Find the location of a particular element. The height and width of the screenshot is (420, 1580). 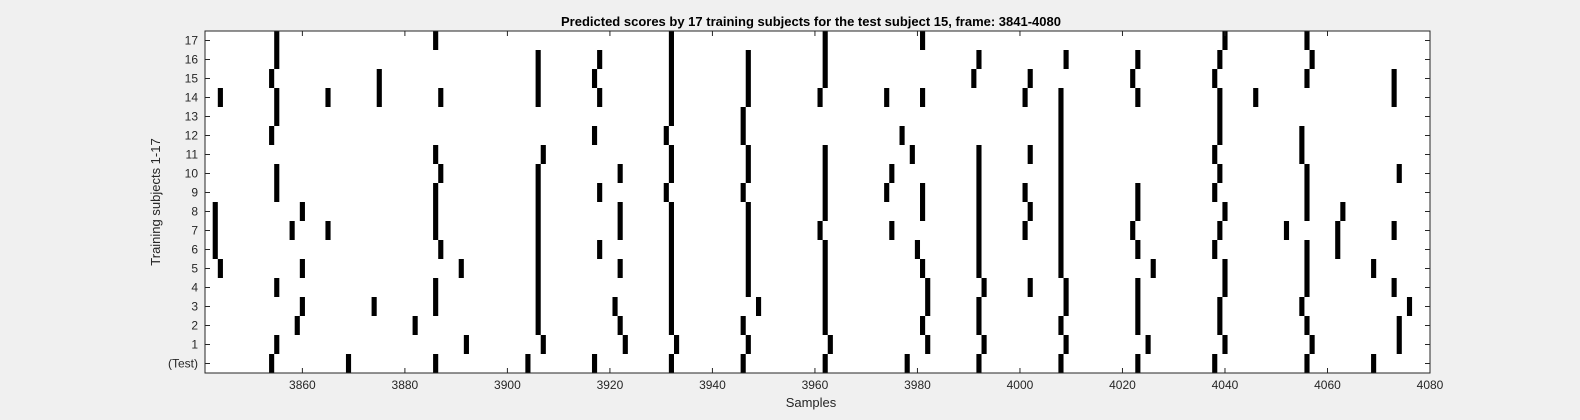

x-tick-label: 4060 is located at coordinates (1327, 385).